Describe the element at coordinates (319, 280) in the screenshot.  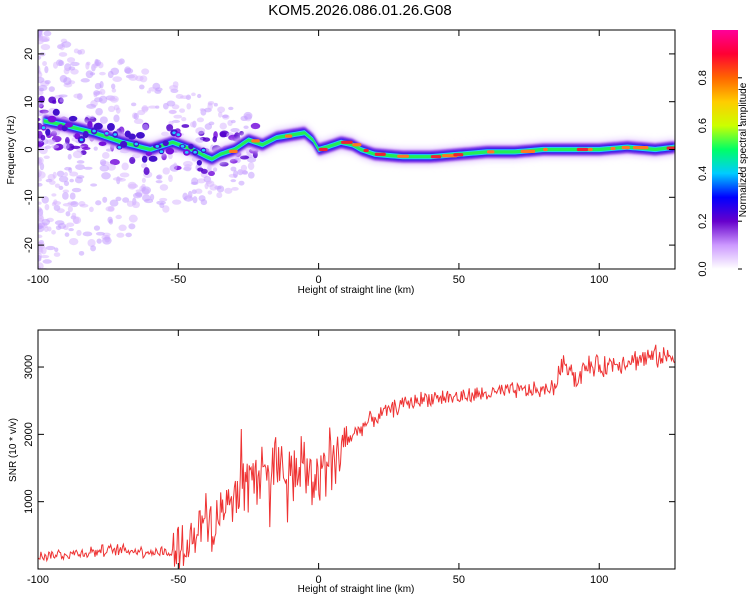
I see `heatmap-x-tick-label: 0` at that location.